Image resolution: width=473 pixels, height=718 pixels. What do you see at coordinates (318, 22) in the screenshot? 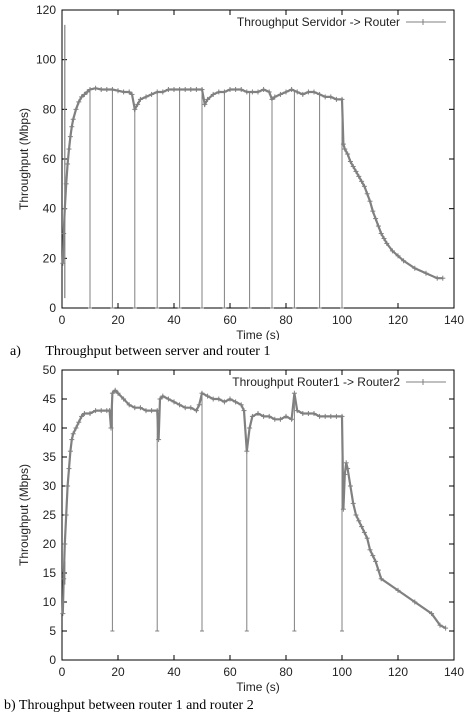
I see `chart-0-legend-label: Throughput Servidor -> Router` at bounding box center [318, 22].